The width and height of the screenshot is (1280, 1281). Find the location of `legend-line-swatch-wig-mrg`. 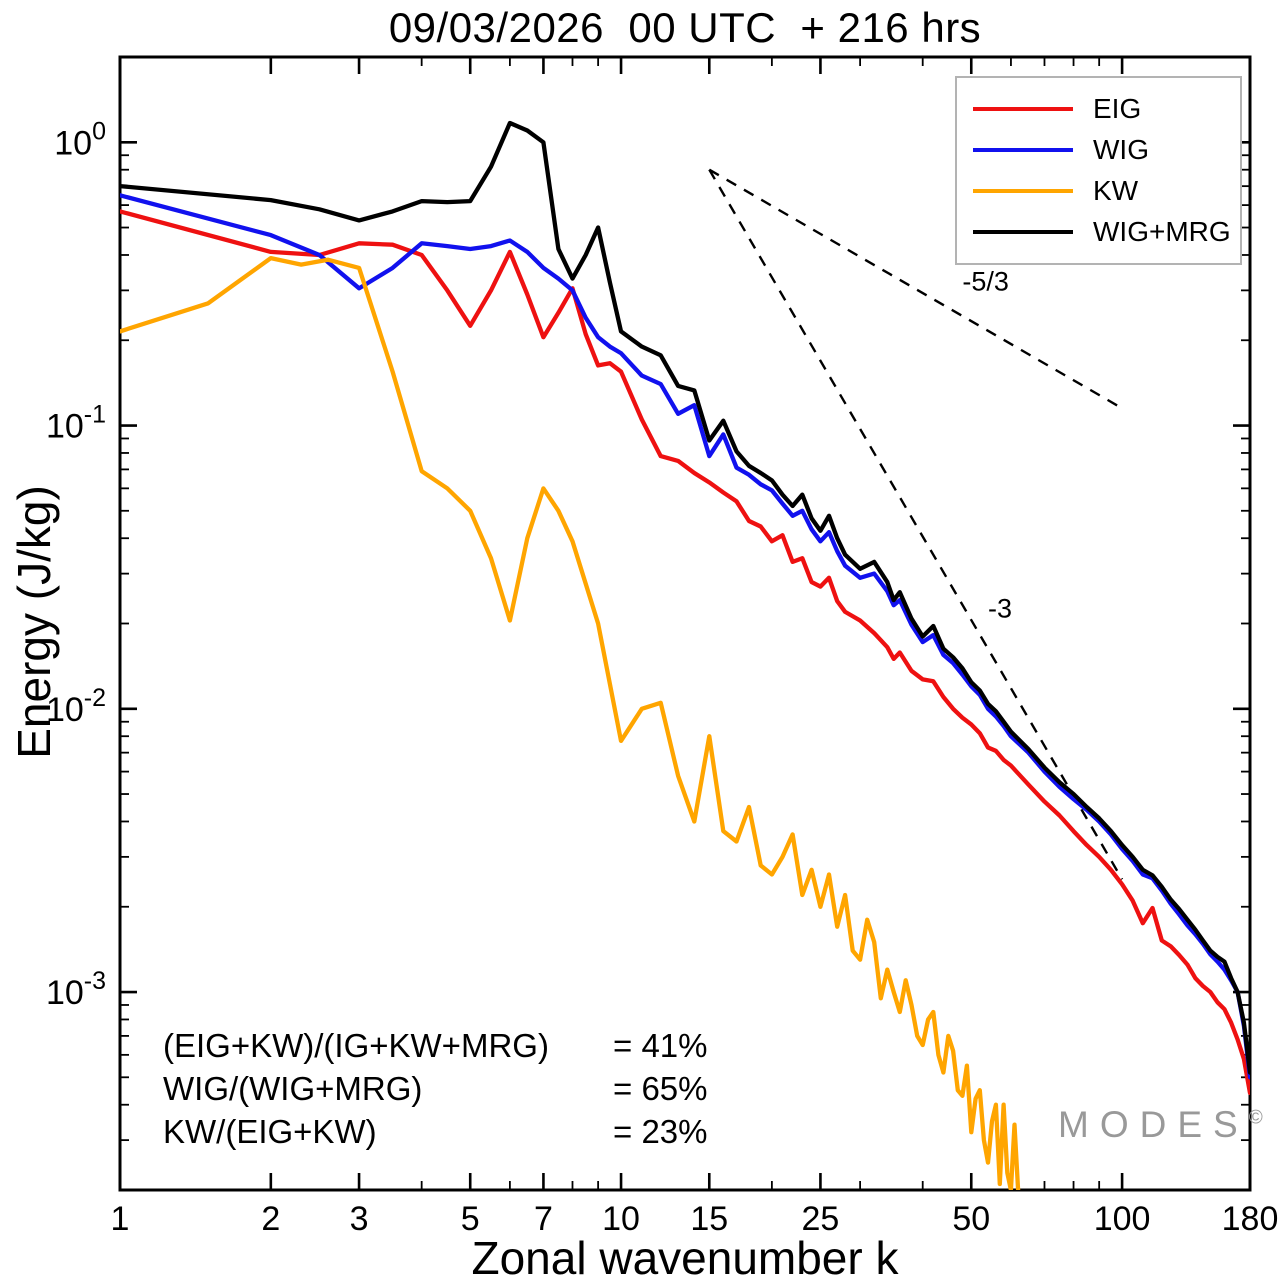

legend-line-swatch-wig-mrg is located at coordinates (1023, 232).